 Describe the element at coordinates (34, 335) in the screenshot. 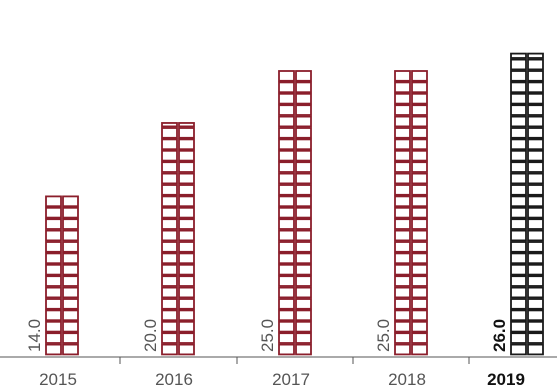

I see `value-label-2015: 14.0` at that location.